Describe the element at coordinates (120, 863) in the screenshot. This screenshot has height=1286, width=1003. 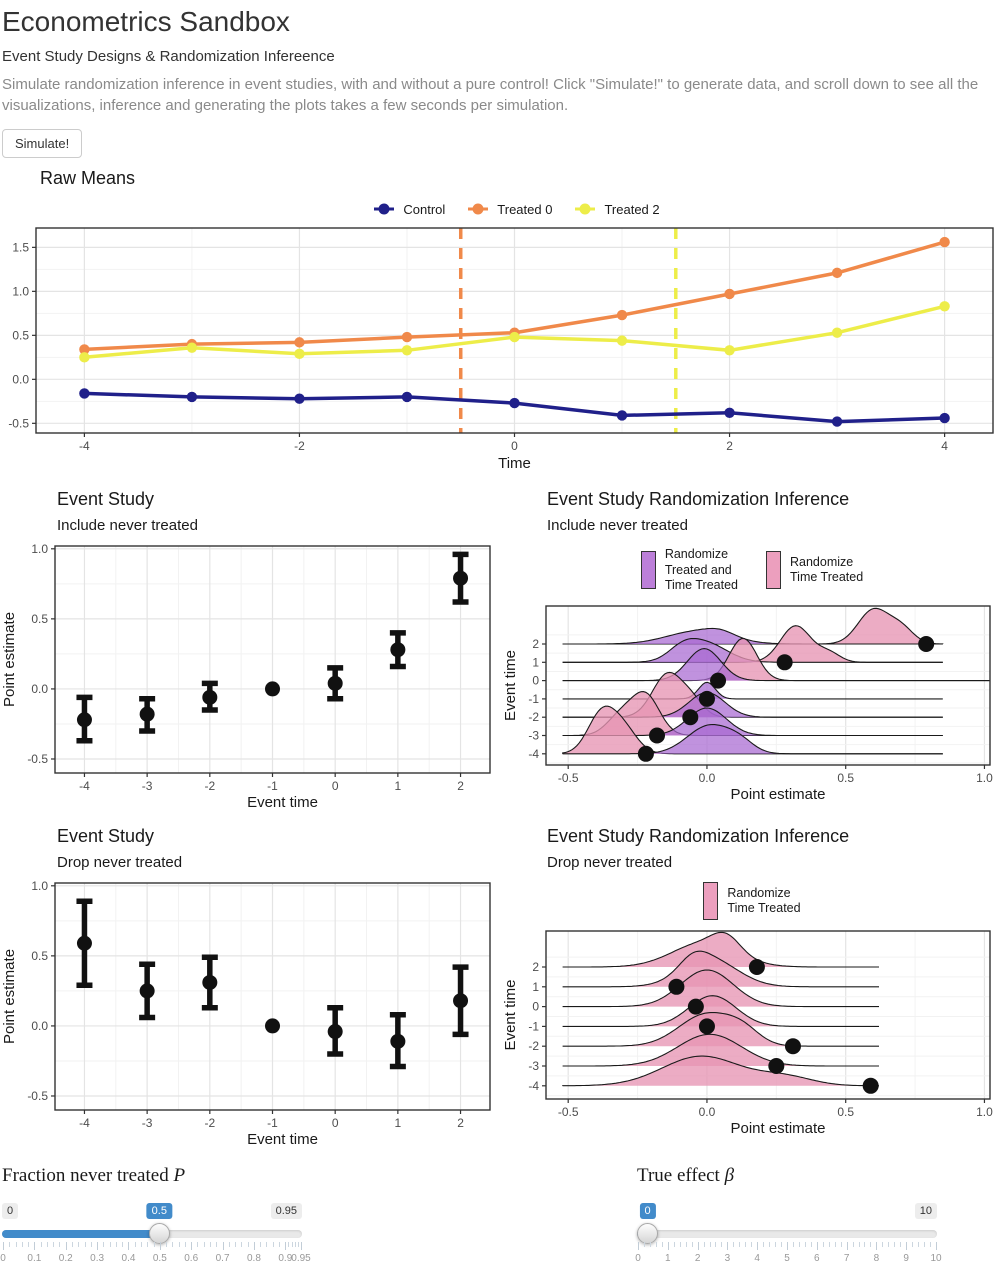
I see `es-drop-subtitle: Drop never treated` at that location.